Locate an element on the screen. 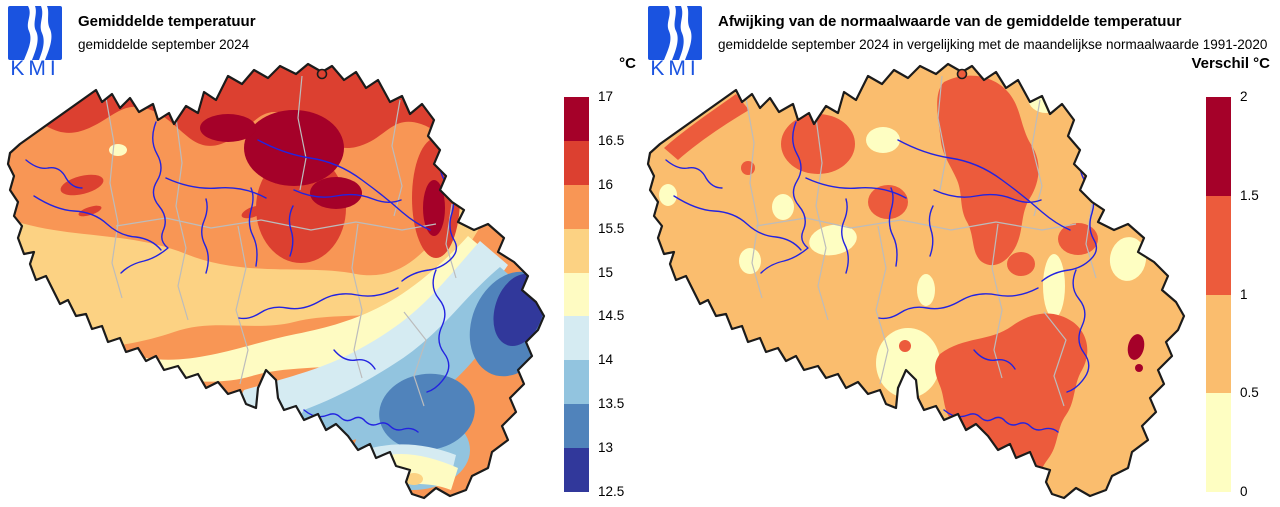  legend-tick-label: 16 is located at coordinates (606, 184).